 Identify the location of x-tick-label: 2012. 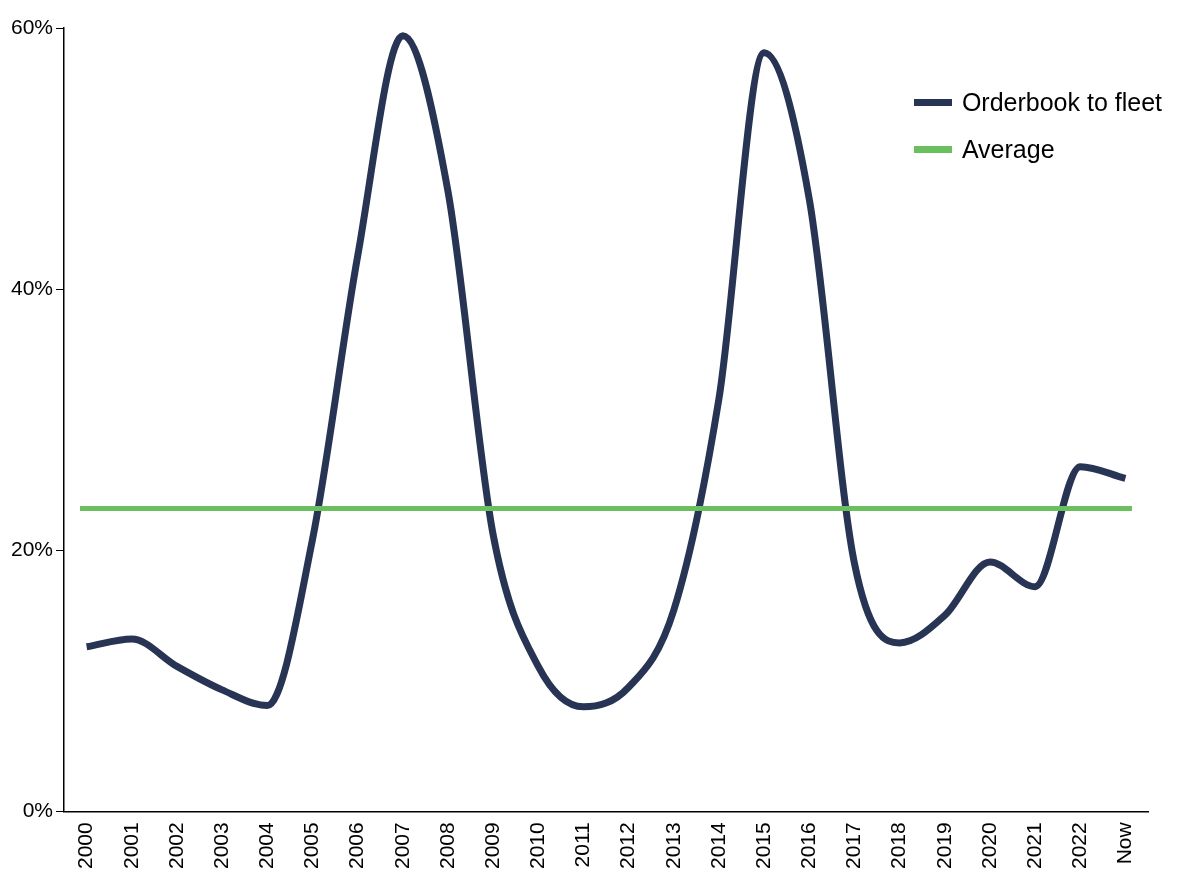
(627, 845).